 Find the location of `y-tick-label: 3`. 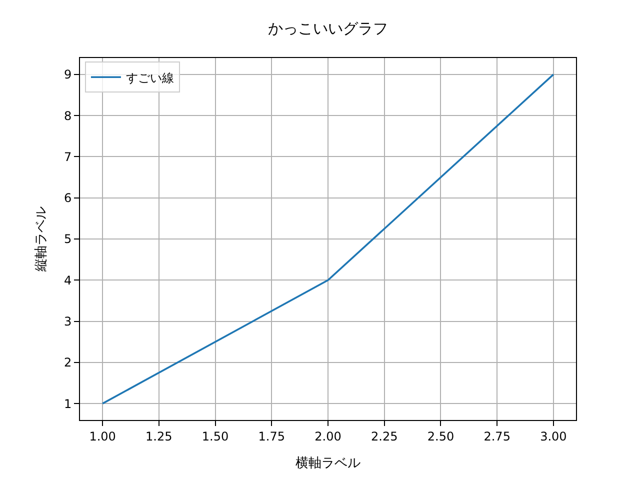

y-tick-label: 3 is located at coordinates (68, 321).